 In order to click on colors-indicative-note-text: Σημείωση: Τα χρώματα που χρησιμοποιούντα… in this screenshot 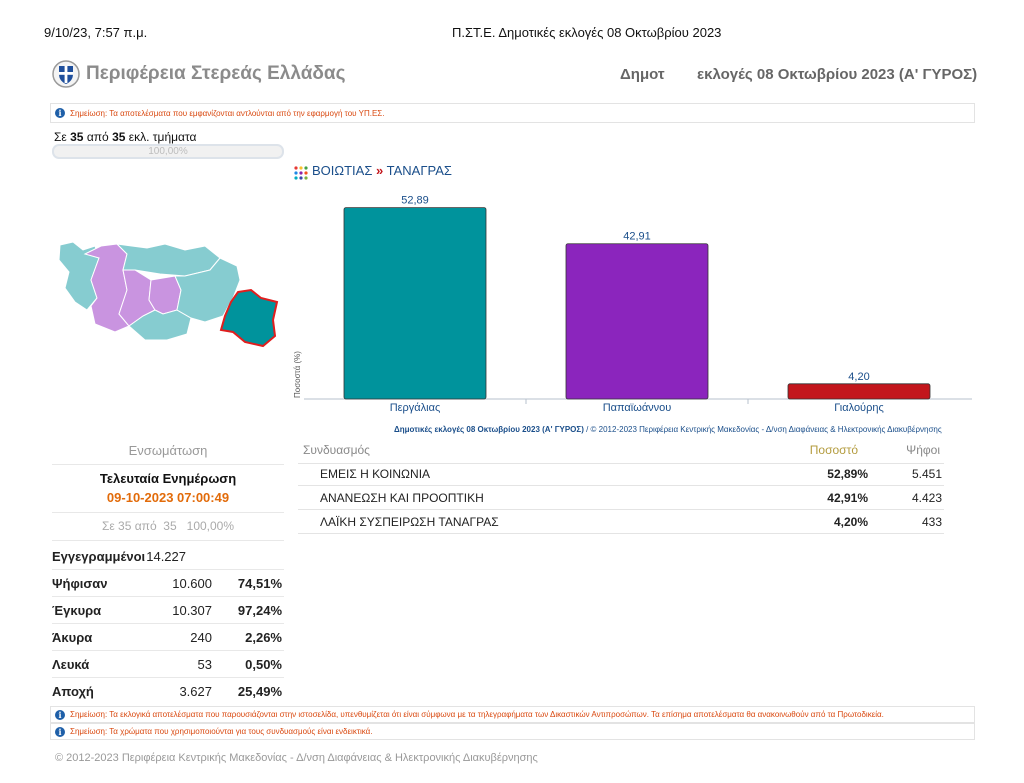, I will do `click(221, 731)`.